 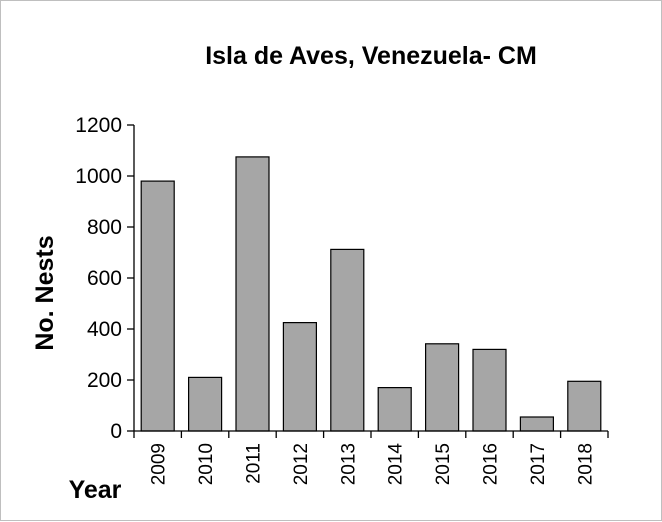 What do you see at coordinates (584, 406) in the screenshot?
I see `bar-2018` at bounding box center [584, 406].